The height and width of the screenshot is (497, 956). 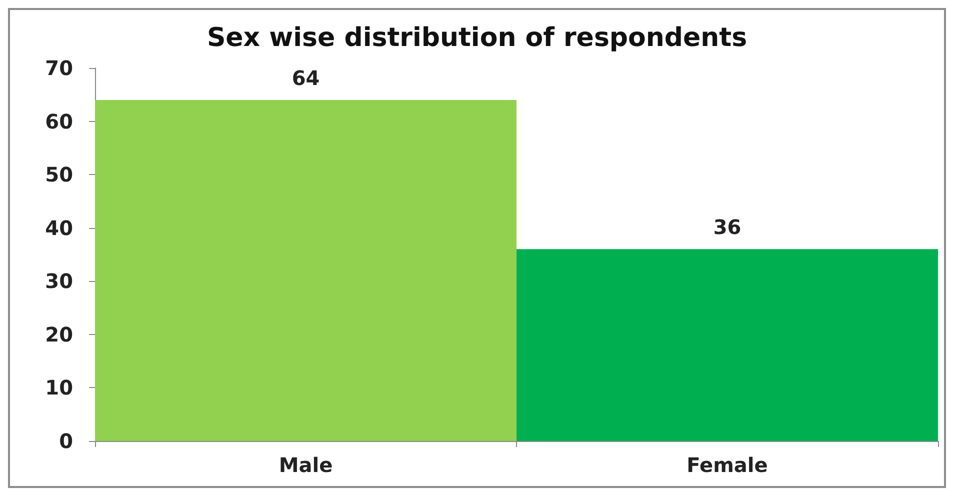 What do you see at coordinates (59, 68) in the screenshot?
I see `y-tick-label: 70` at bounding box center [59, 68].